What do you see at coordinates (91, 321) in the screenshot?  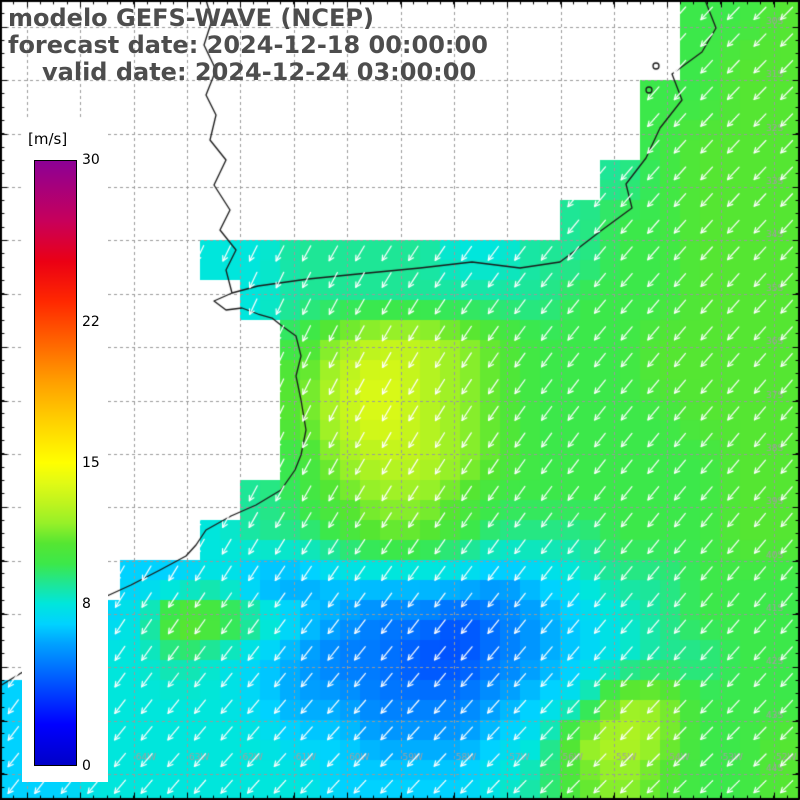 I see `colorbar-tick-label: 22` at bounding box center [91, 321].